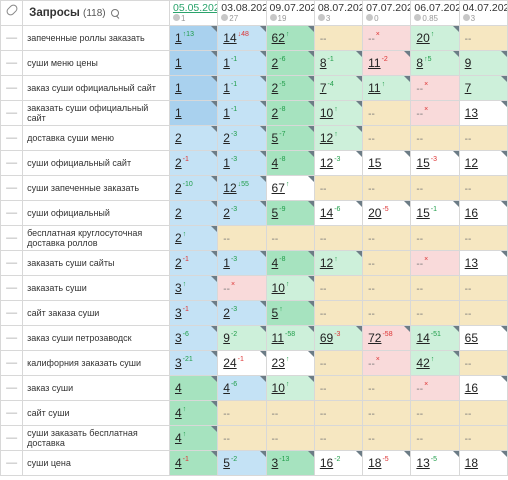 This screenshot has height=480, width=508. Describe the element at coordinates (471, 338) in the screenshot. I see `position-value: 65` at that location.